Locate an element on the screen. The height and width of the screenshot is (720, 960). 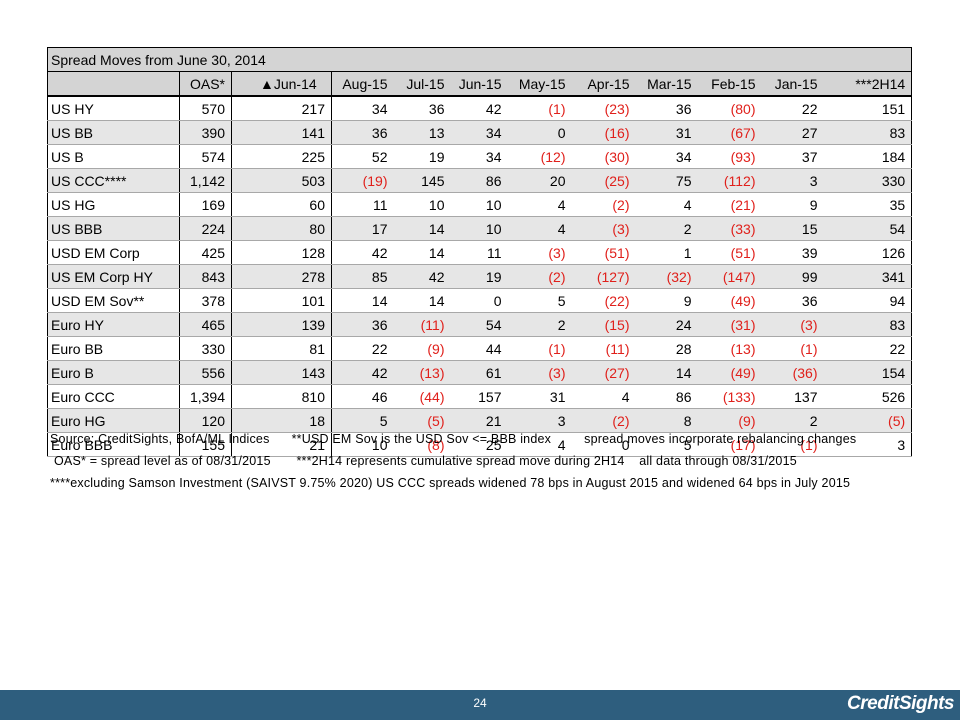
table-cell: 556 is located at coordinates (205, 372).